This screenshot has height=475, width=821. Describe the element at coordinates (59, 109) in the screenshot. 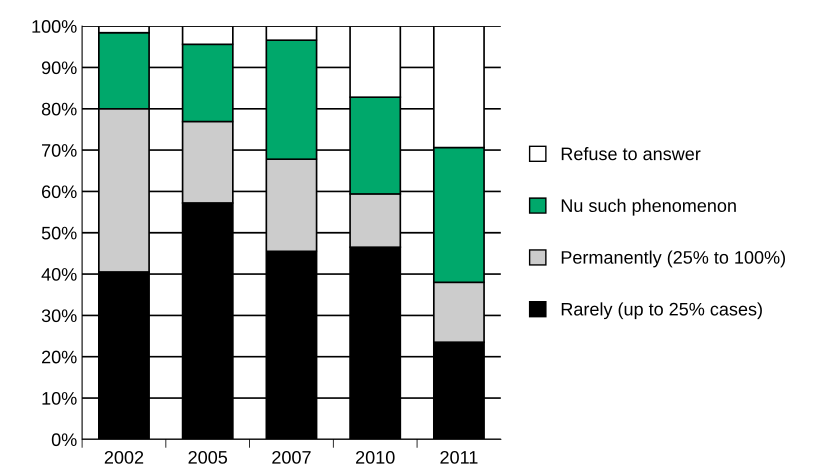

I see `y-tick-label: 80%` at that location.